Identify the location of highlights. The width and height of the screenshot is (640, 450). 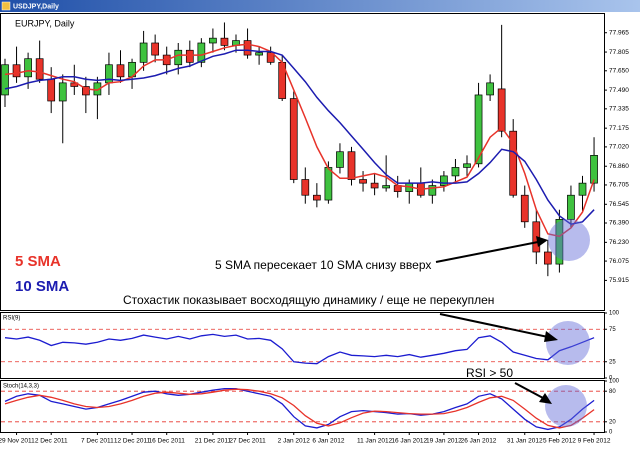
(567, 323).